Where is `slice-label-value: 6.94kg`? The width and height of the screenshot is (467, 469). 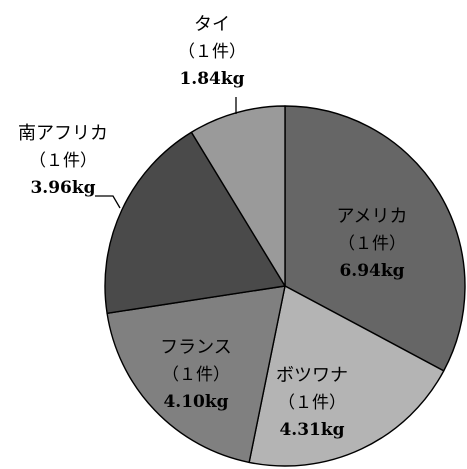 slice-label-value: 6.94kg is located at coordinates (371, 271).